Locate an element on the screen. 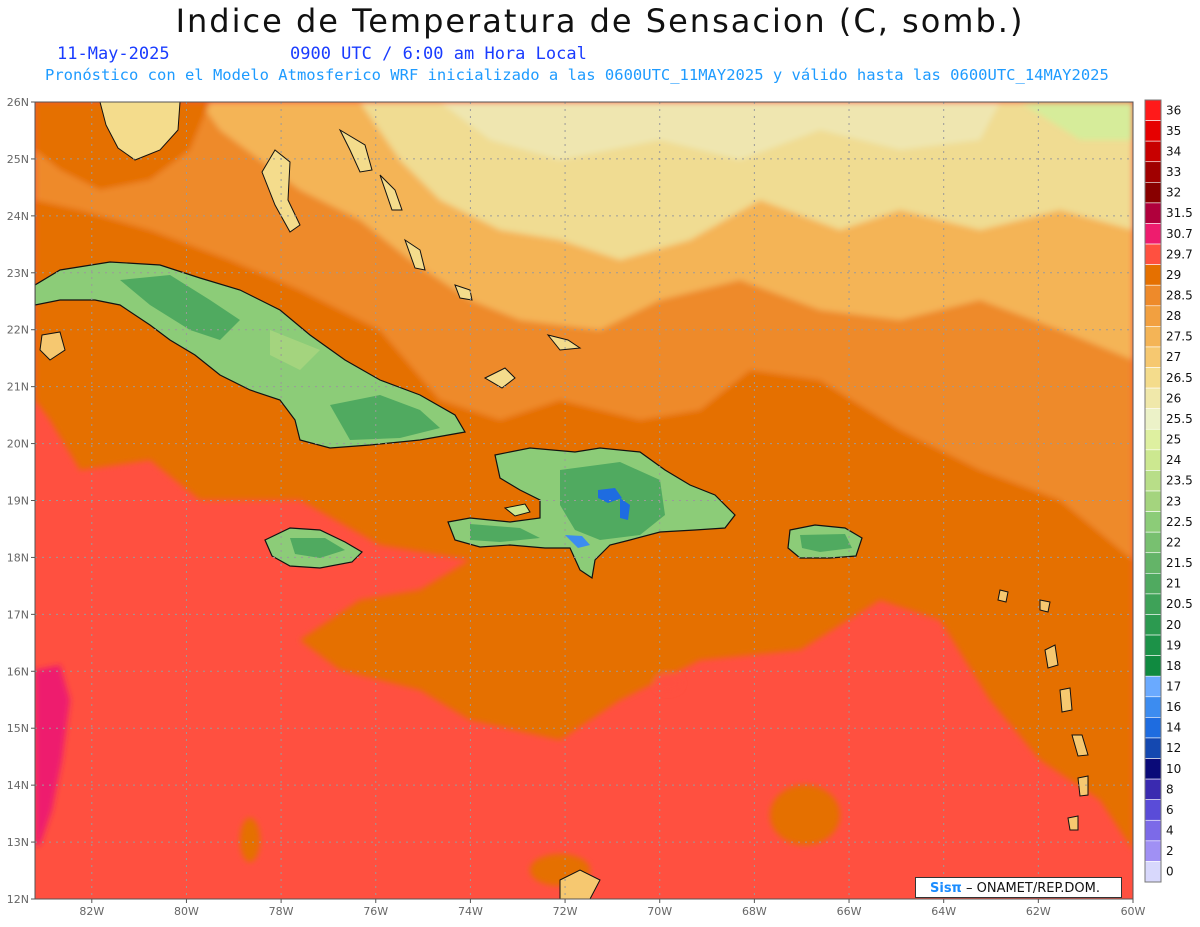 The width and height of the screenshot is (1200, 927). legend-label: 24 is located at coordinates (1173, 460).